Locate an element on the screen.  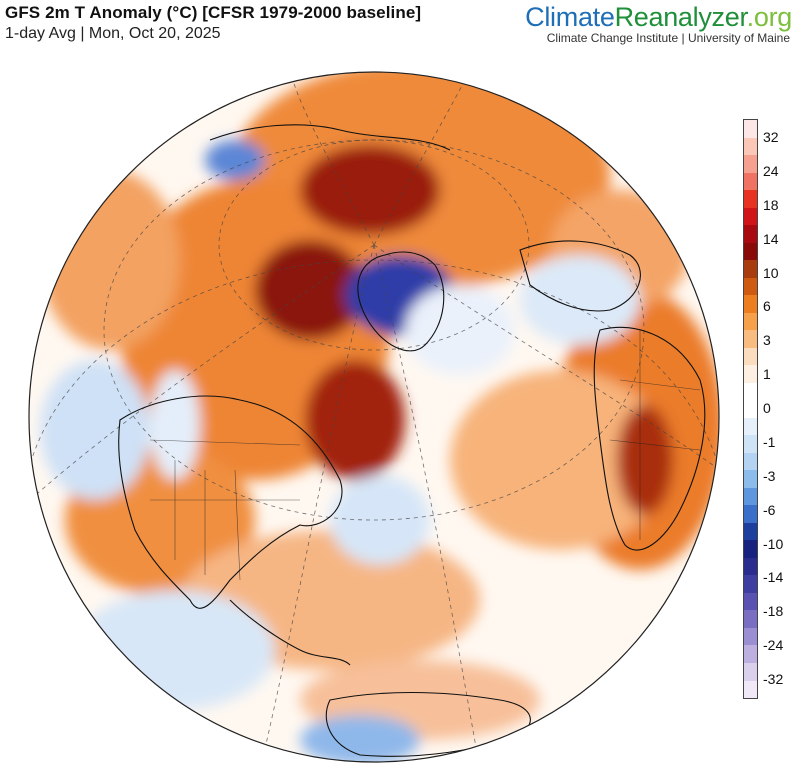
greenland-outline is located at coordinates (401, 301).